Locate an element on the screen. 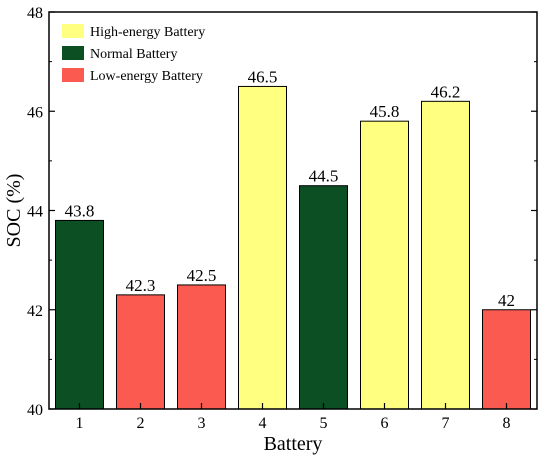  x-axis: 1 2 3 4 5 6 7 8 is located at coordinates (293, 417).